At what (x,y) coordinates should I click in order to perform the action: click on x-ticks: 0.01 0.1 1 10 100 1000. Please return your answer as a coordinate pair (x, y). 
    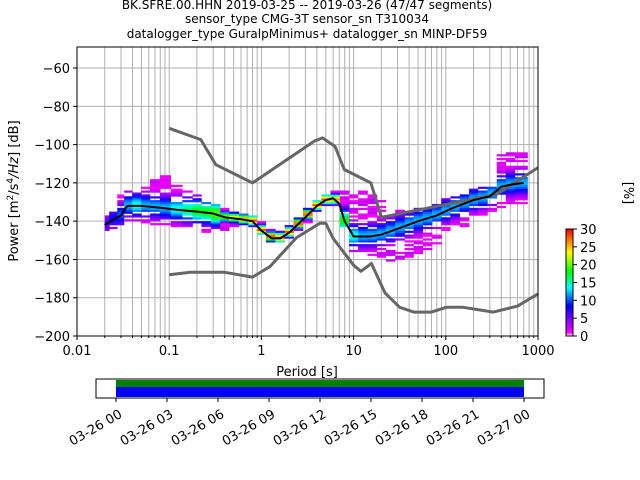
    Looking at the image, I should click on (309, 347).